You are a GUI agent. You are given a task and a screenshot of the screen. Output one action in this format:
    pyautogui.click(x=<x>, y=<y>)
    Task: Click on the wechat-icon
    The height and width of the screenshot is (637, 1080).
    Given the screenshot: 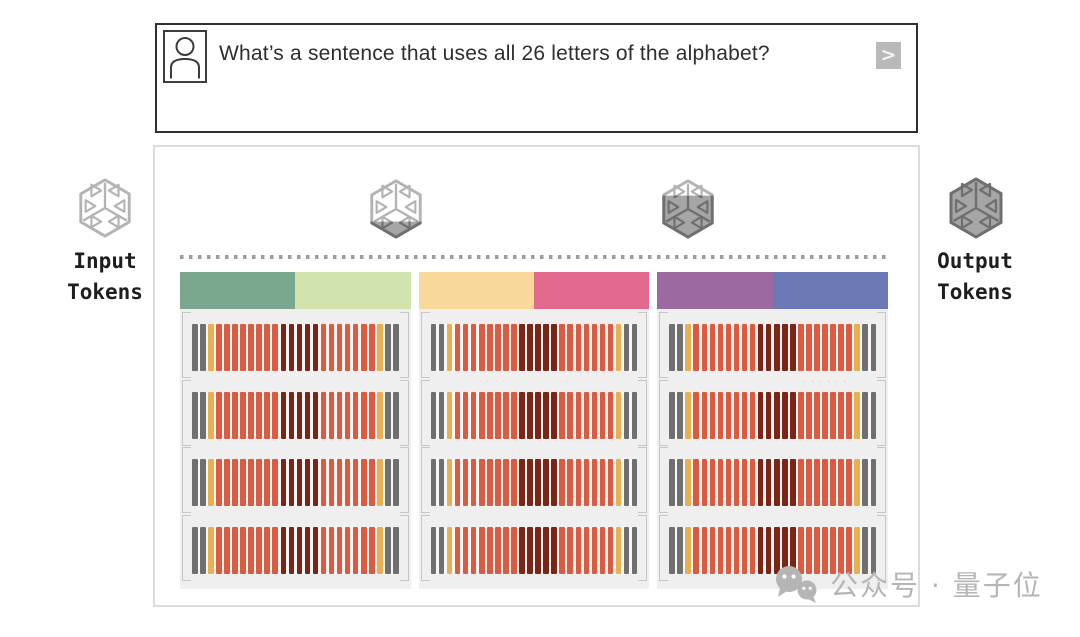 What is the action you would take?
    pyautogui.click(x=796, y=584)
    